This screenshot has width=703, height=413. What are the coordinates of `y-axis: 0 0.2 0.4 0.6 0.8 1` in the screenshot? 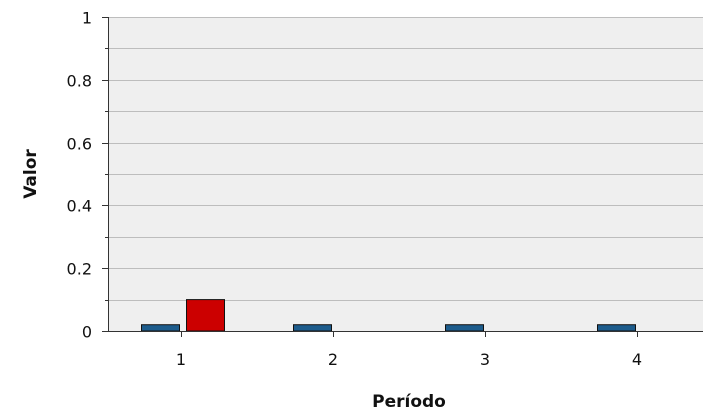 It's located at (88, 175).